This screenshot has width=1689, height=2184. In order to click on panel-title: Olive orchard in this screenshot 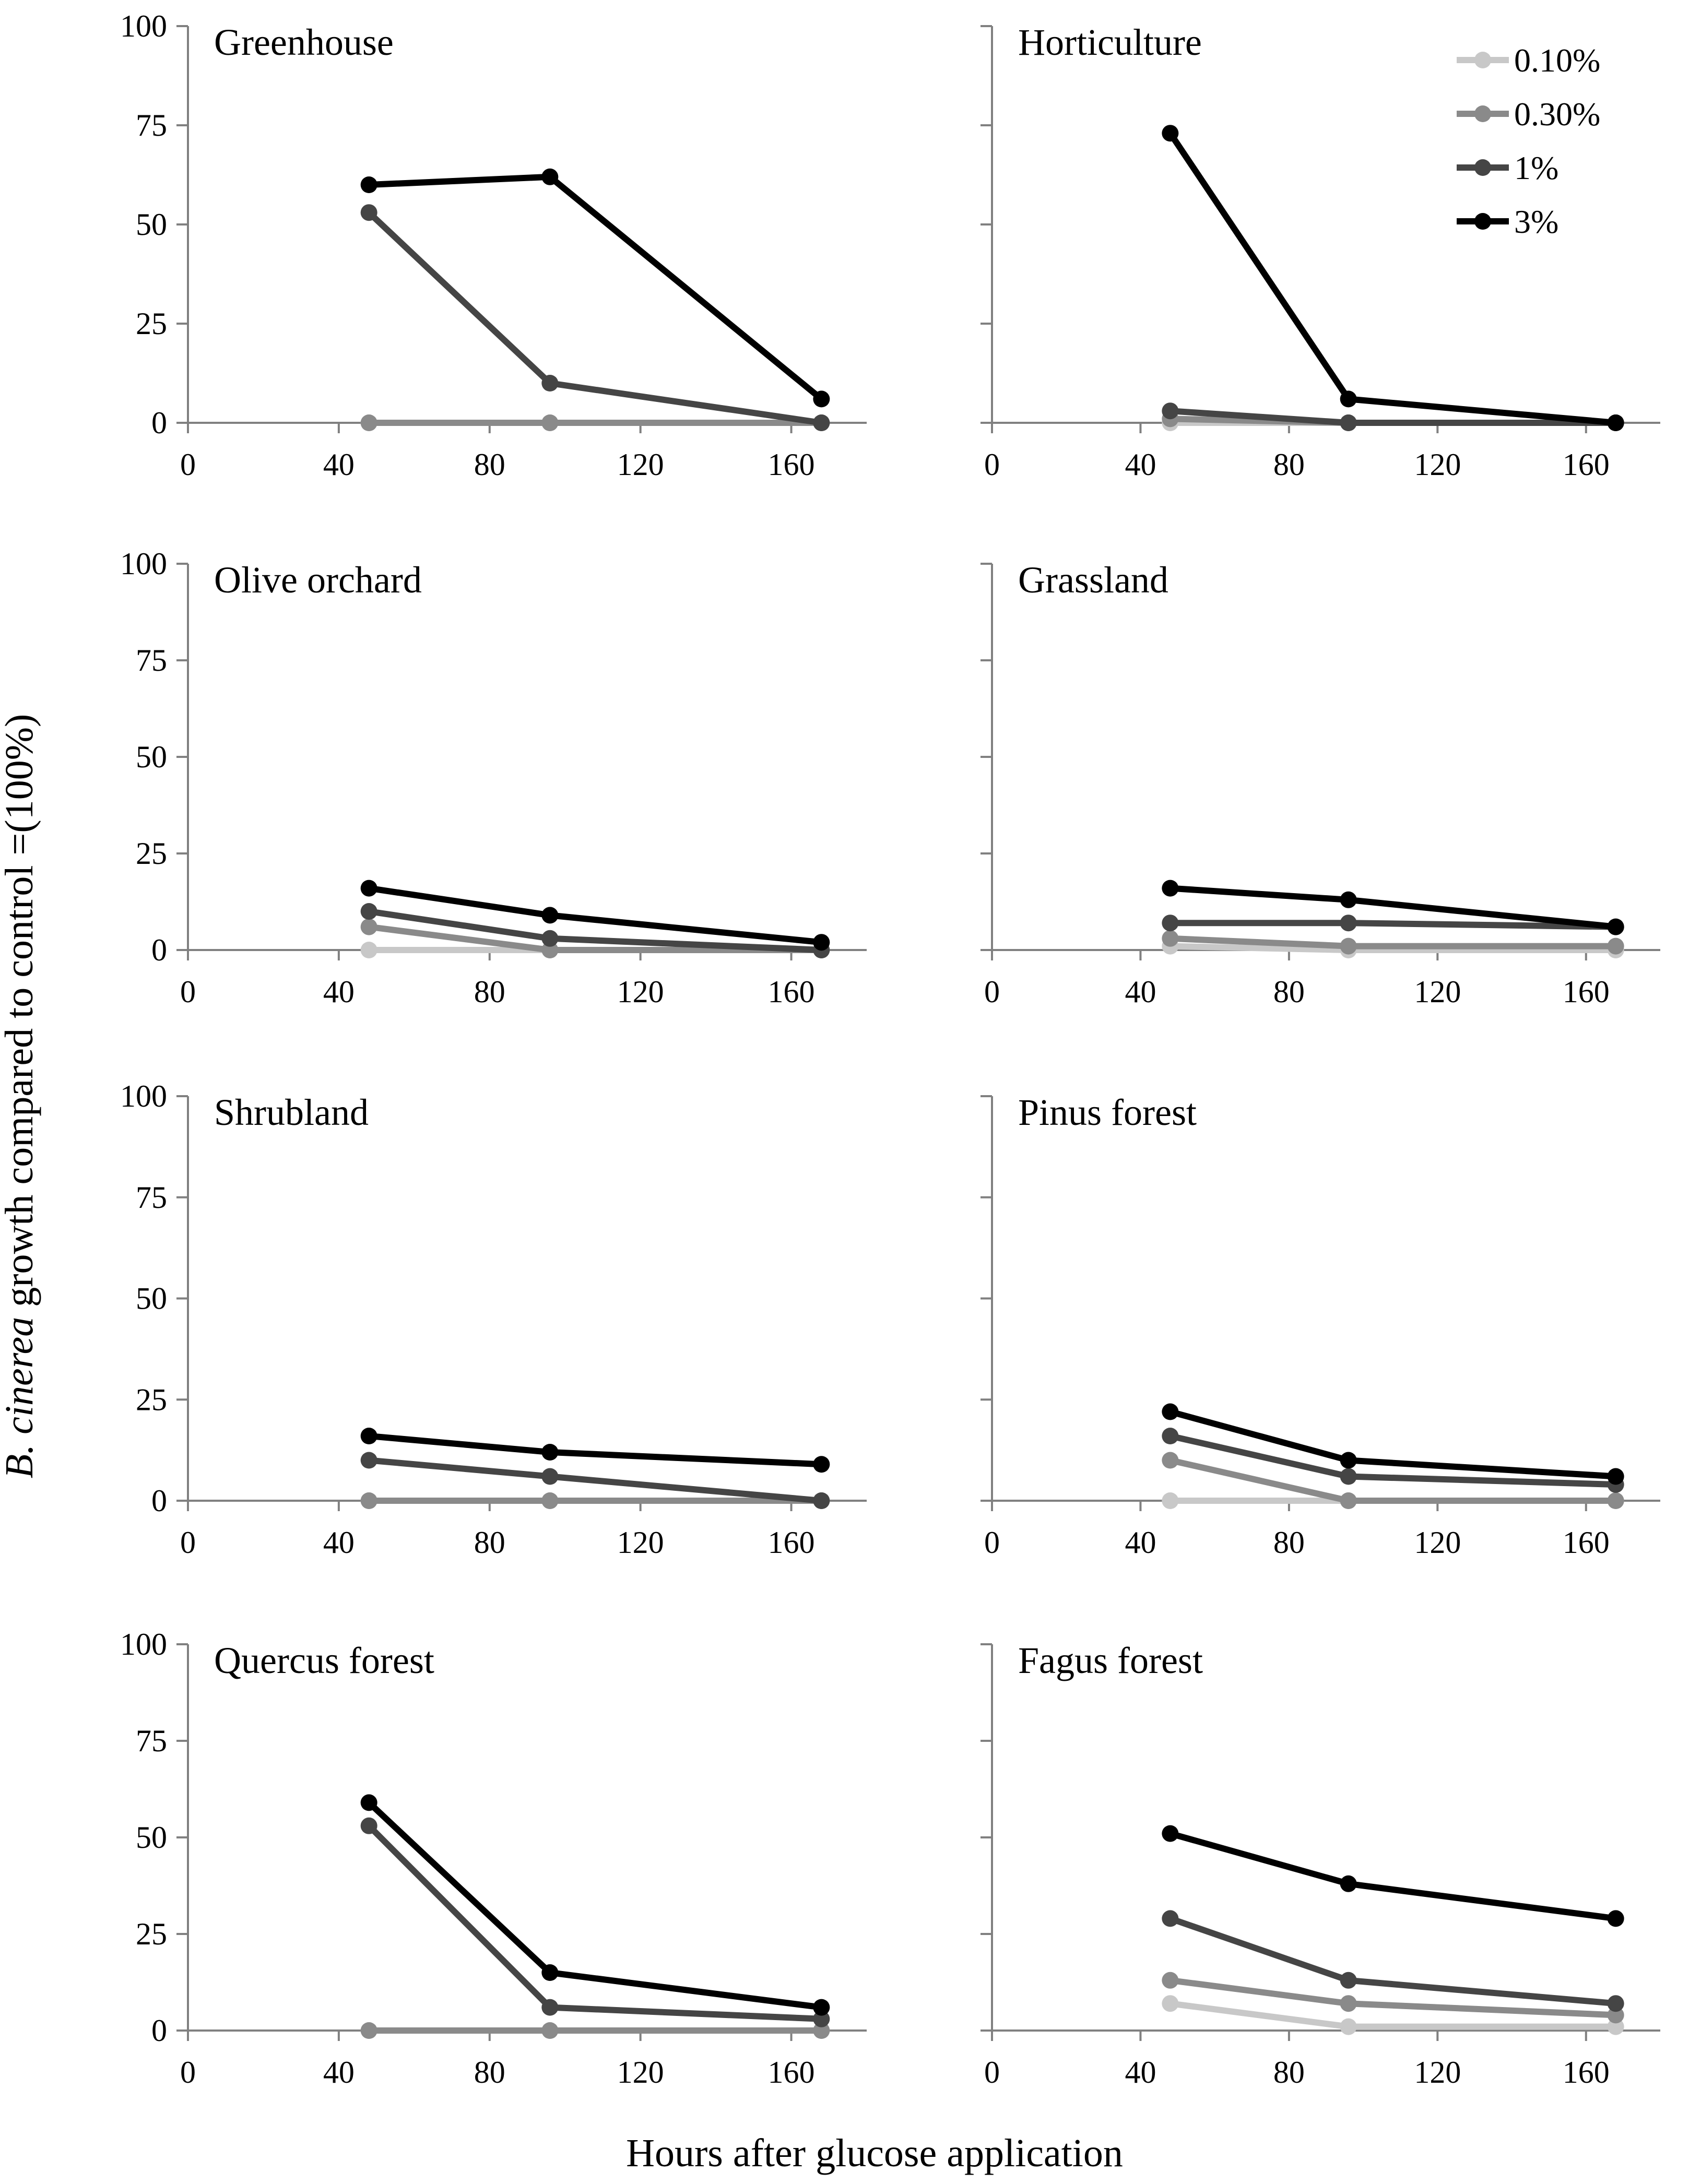, I will do `click(318, 580)`.